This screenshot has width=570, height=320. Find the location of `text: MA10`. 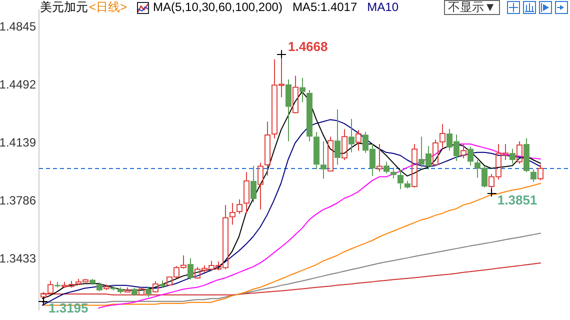

text: MA10 is located at coordinates (383, 7).